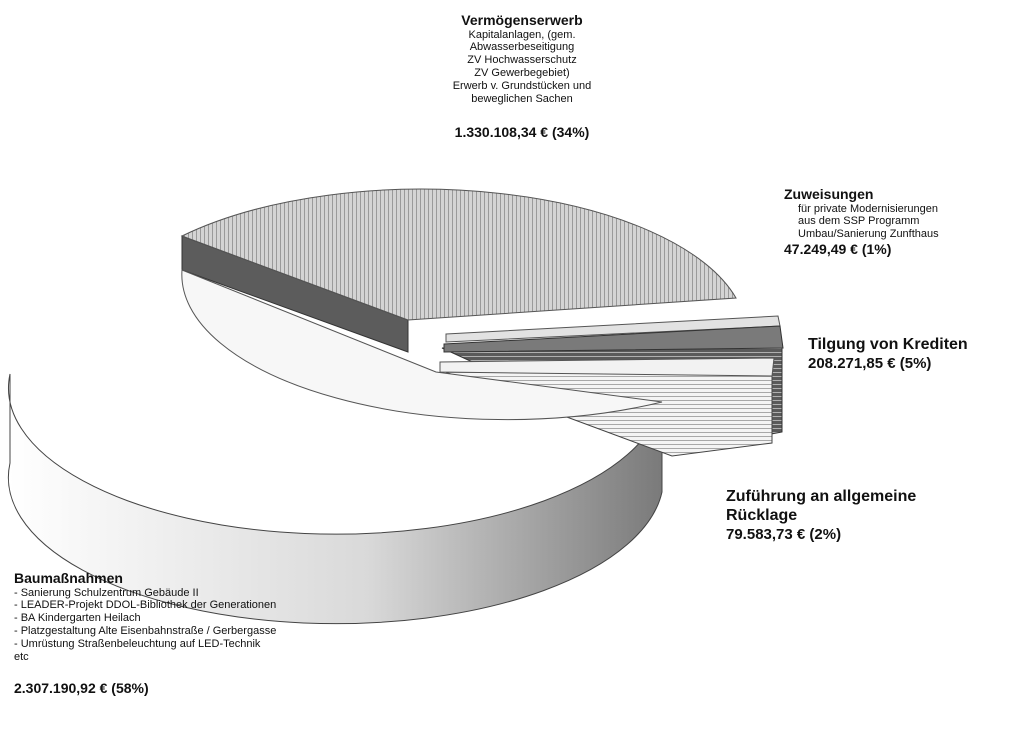  What do you see at coordinates (522, 34) in the screenshot?
I see `label-vermoegen-detail-1: Kapitalanlagen, (gem.` at bounding box center [522, 34].